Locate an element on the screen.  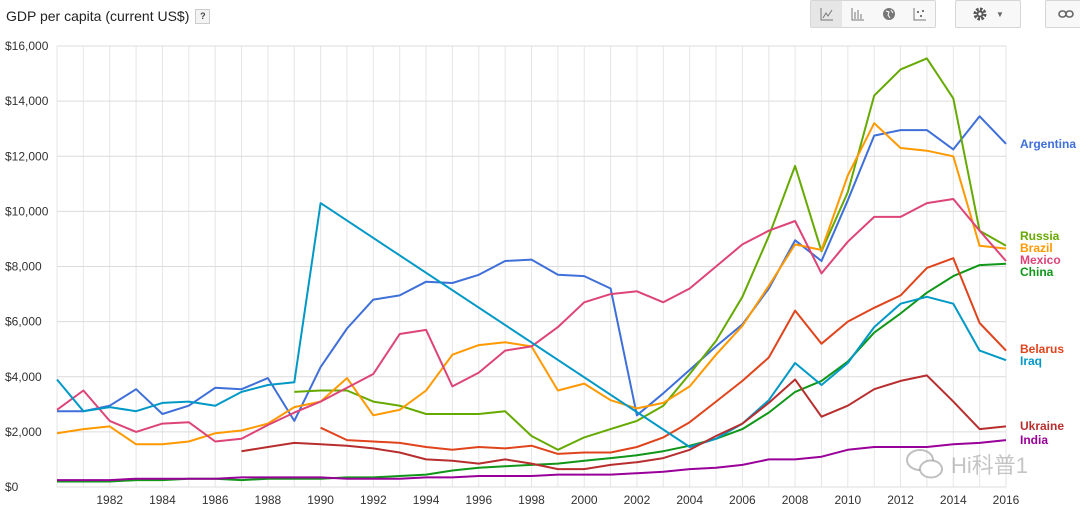
x-tick-label: 1996 is located at coordinates (478, 500).